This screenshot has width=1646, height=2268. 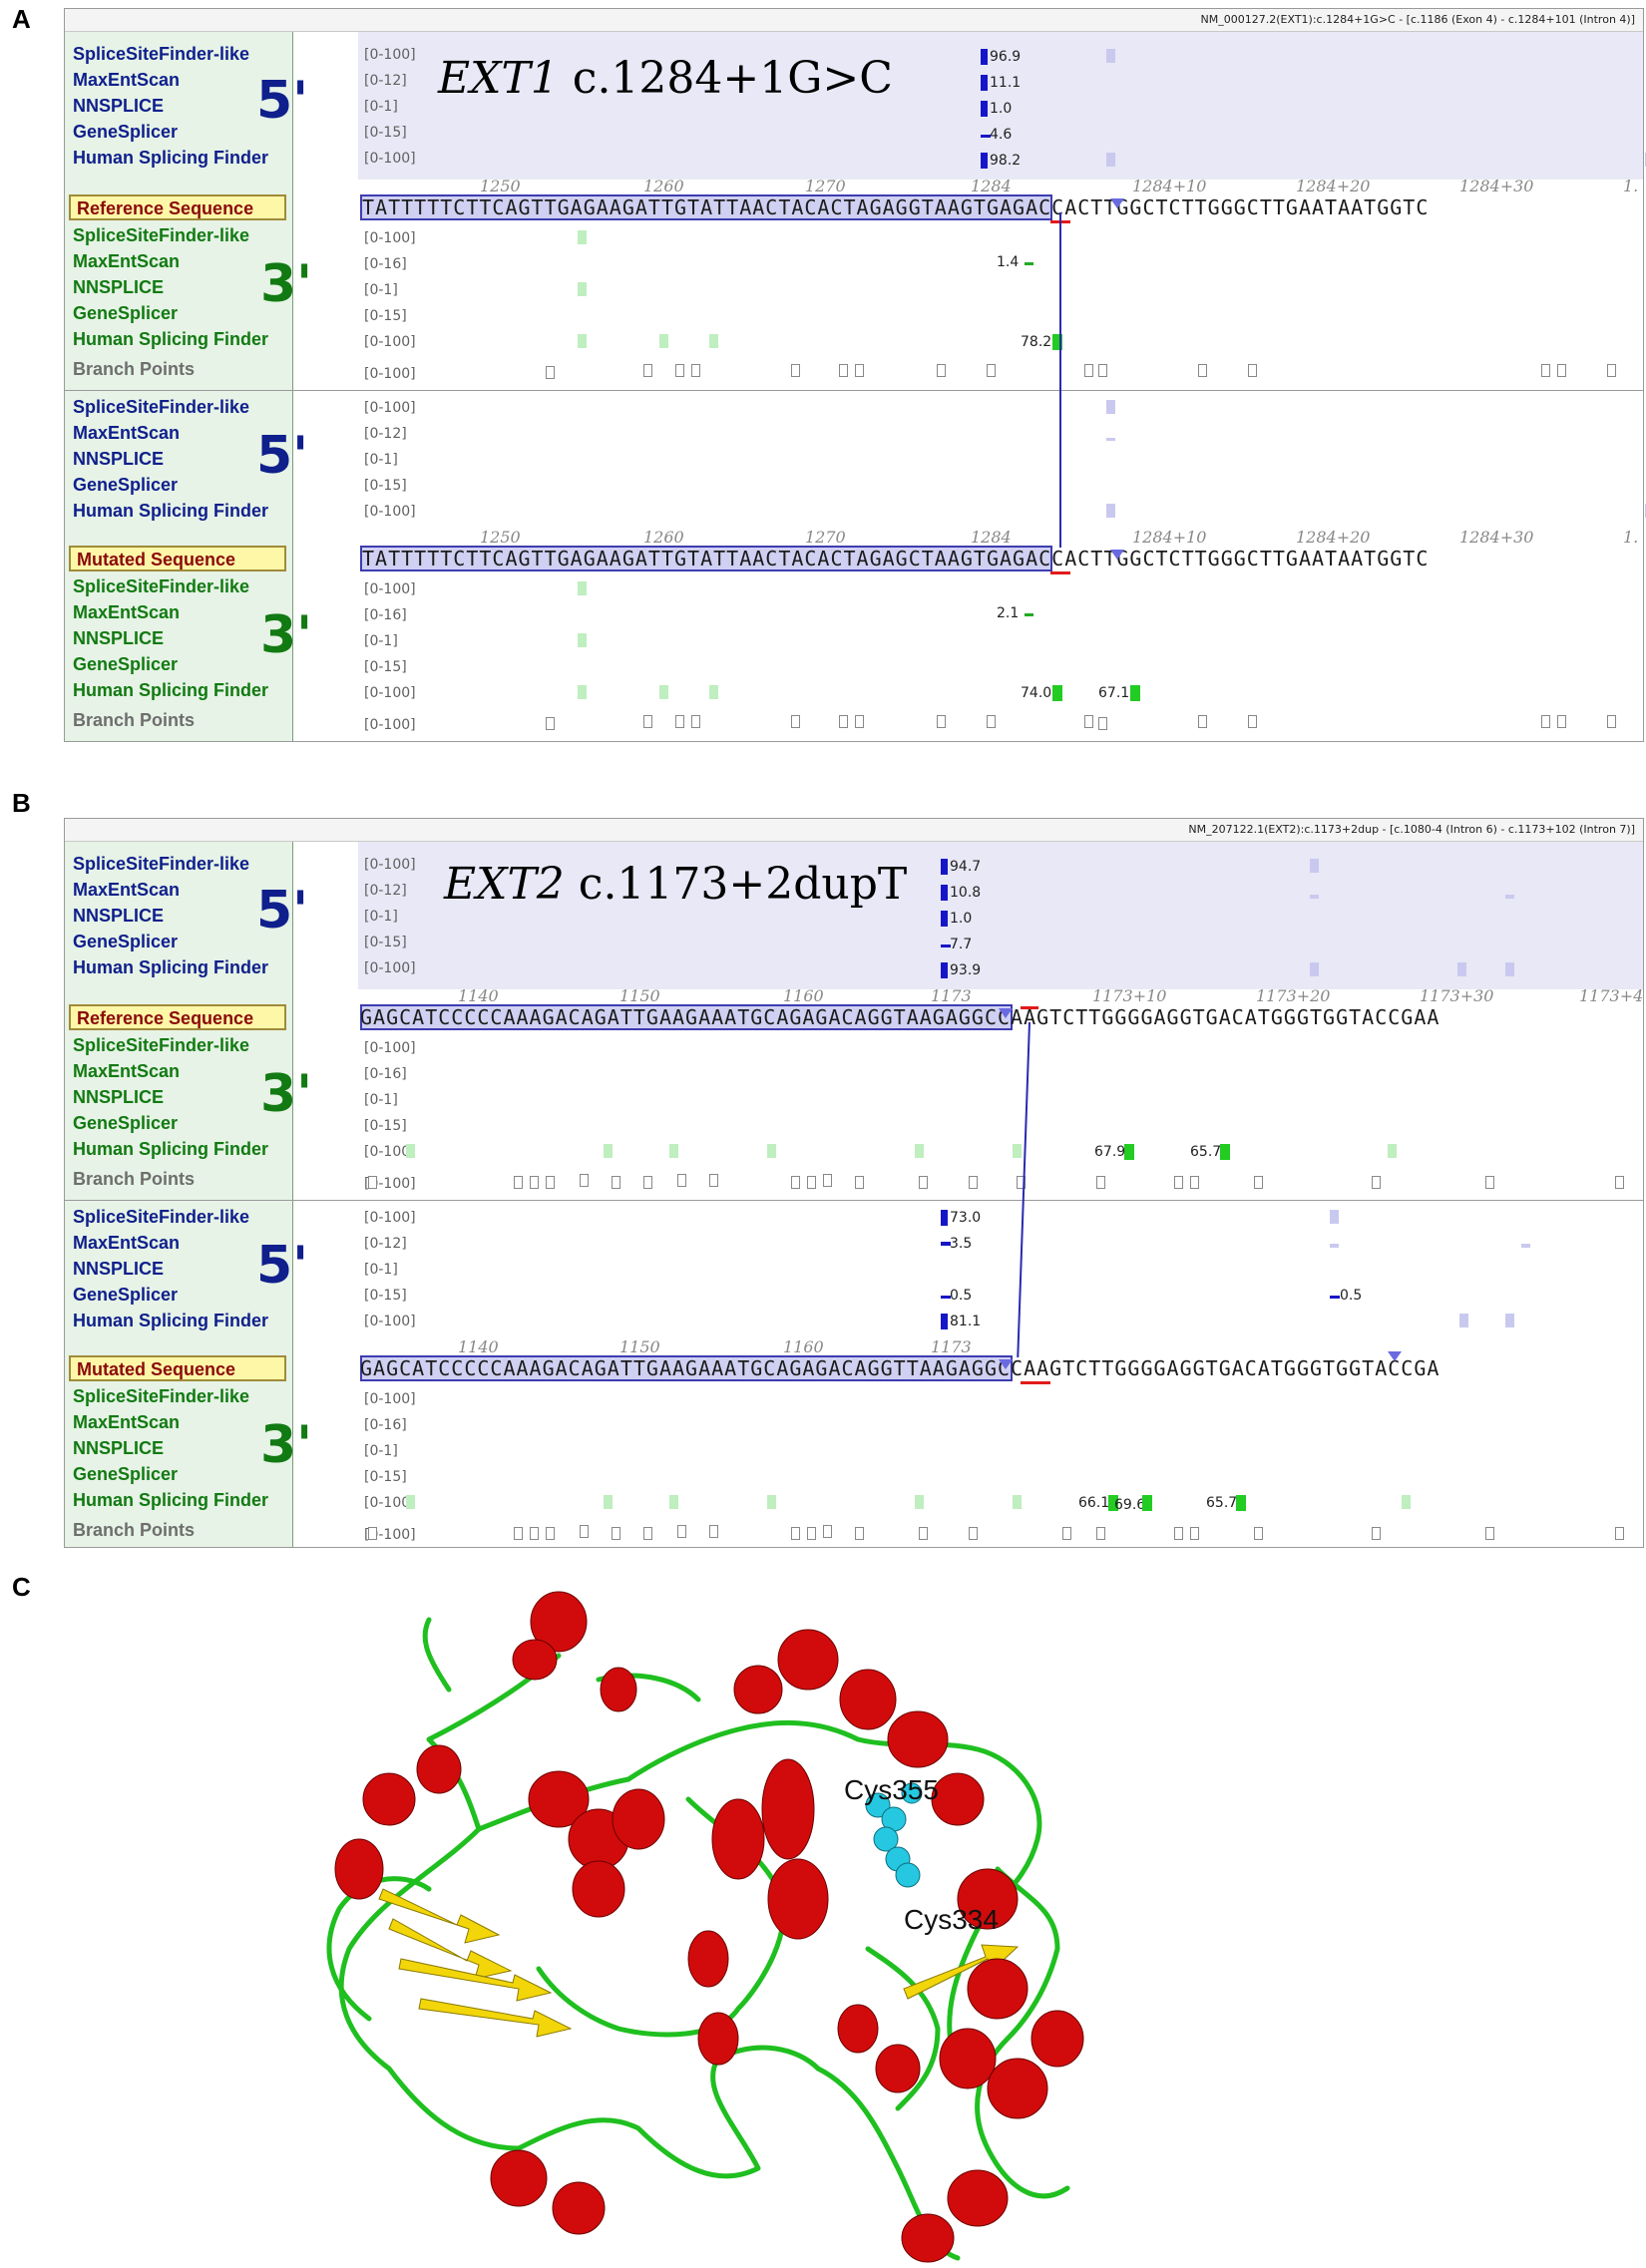 I want to click on score-value: 1.0, so click(x=1001, y=109).